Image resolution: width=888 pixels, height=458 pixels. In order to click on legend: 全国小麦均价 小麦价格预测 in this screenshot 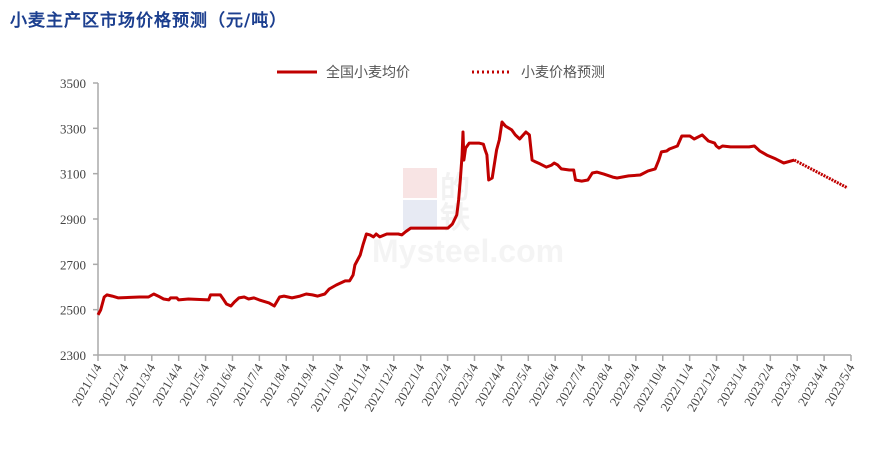, I will do `click(441, 72)`.